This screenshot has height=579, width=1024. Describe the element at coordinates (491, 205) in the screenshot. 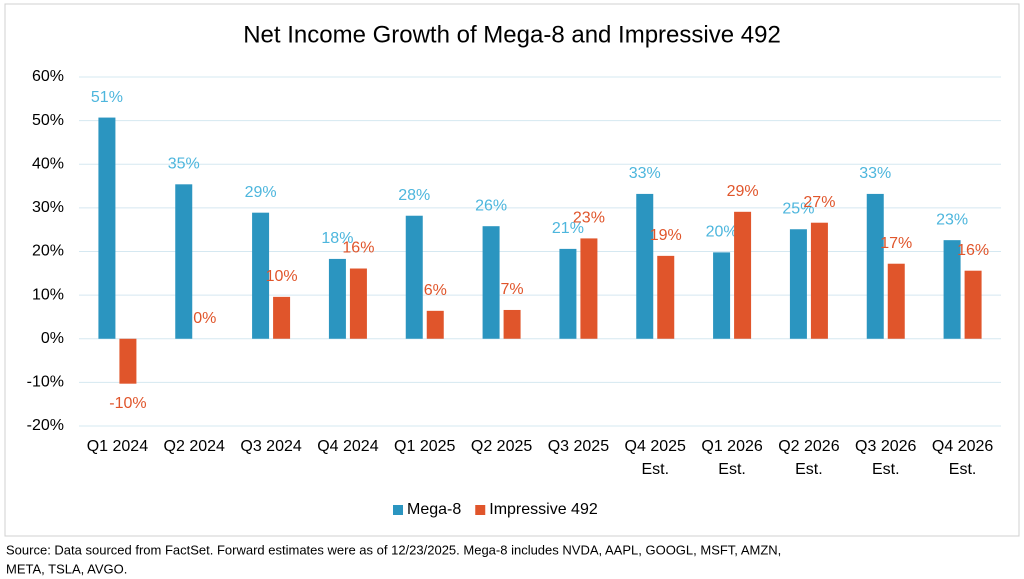

I see `data-label: 26%` at that location.